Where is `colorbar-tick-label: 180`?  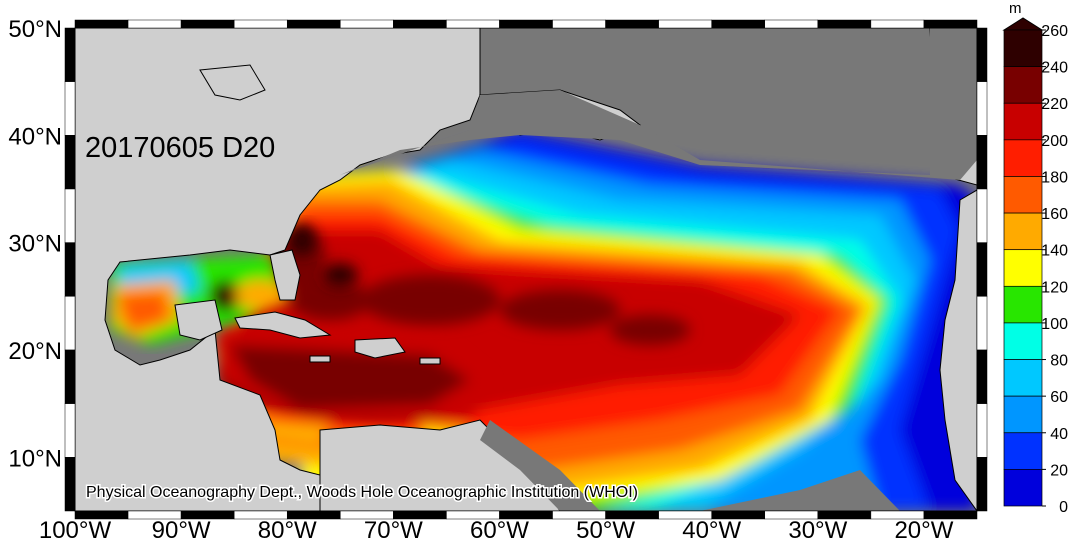
colorbar-tick-label: 180 is located at coordinates (1054, 177).